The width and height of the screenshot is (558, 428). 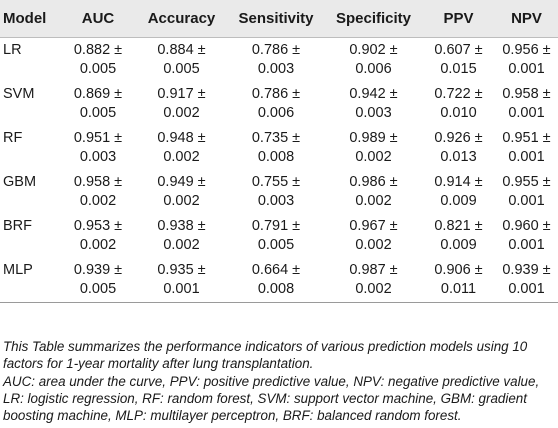 What do you see at coordinates (181, 18) in the screenshot?
I see `header-accuracy: Accuracy` at bounding box center [181, 18].